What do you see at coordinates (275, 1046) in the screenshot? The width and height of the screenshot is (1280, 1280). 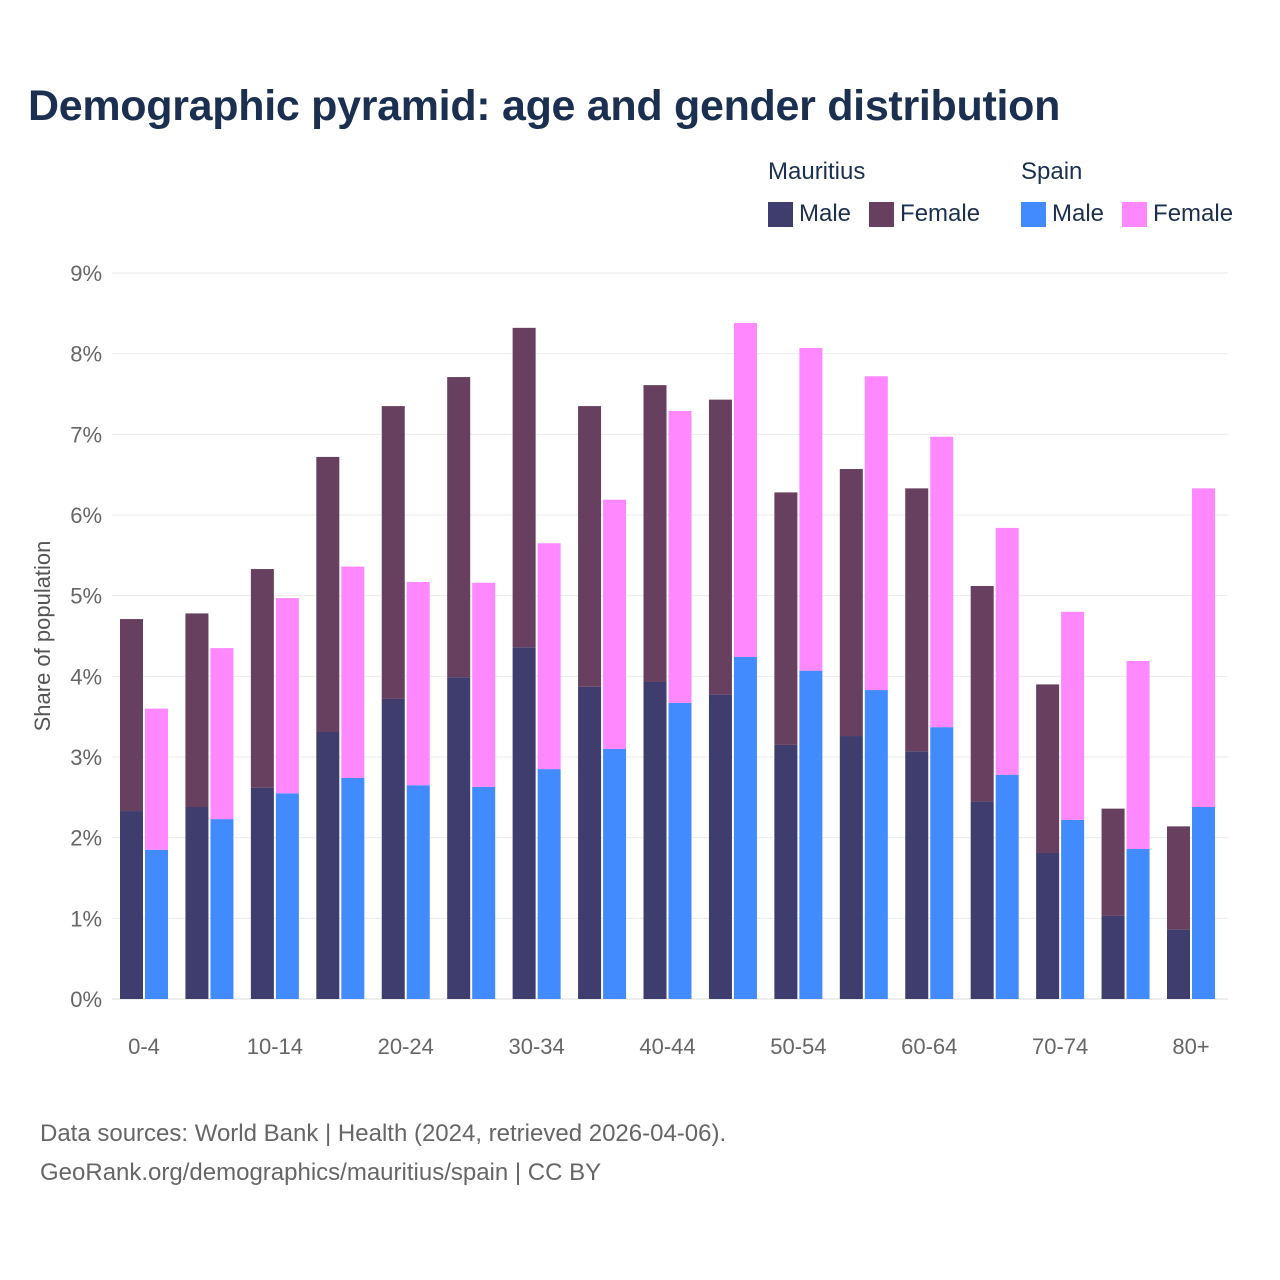 I see `x-tick-label: 10-14` at bounding box center [275, 1046].